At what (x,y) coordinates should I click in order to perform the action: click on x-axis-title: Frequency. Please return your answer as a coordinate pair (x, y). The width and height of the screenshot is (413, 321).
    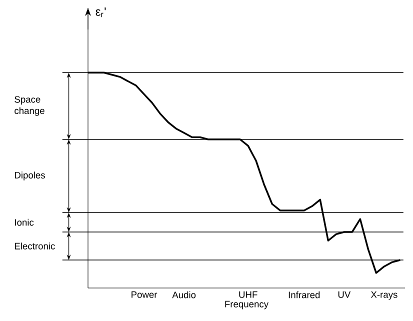
    Looking at the image, I should click on (247, 305).